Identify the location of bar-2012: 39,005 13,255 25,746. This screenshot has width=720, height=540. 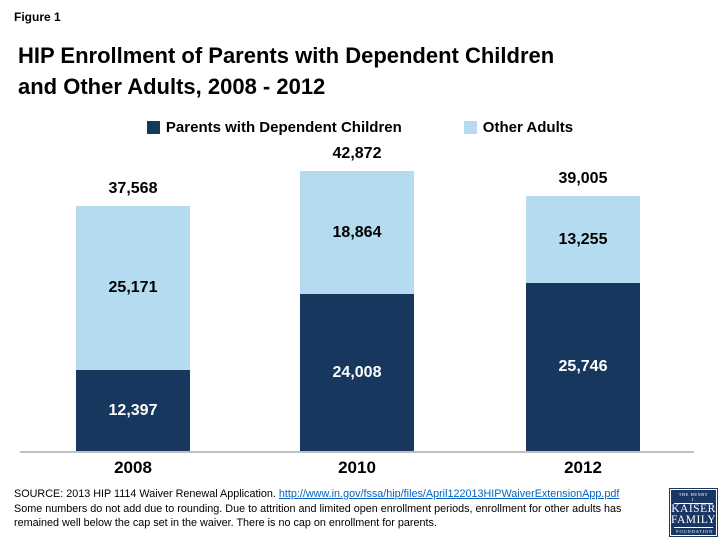
(583, 310).